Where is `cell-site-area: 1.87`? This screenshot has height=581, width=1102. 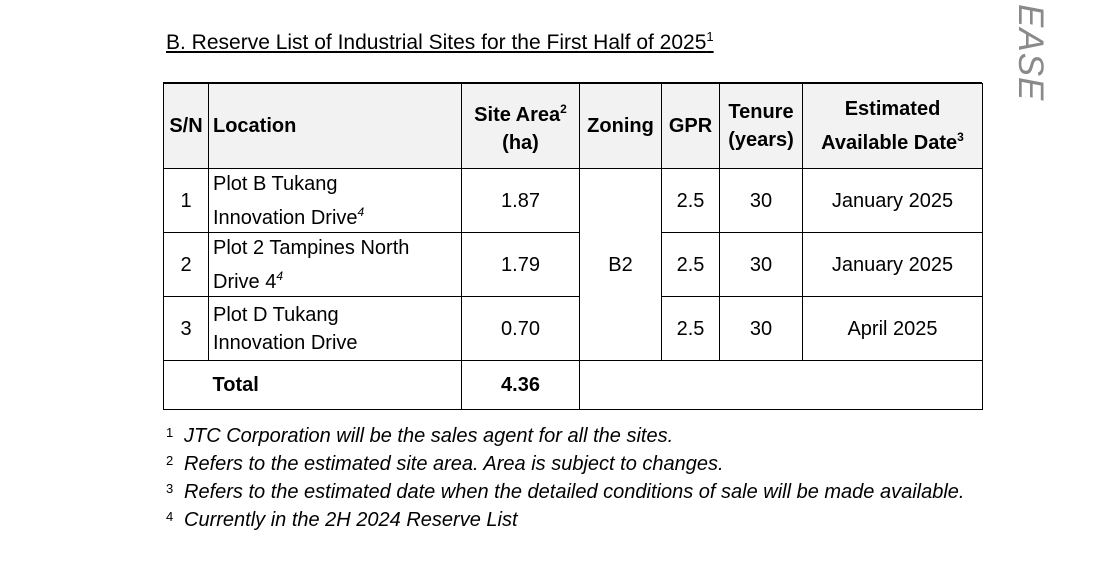
cell-site-area: 1.87 is located at coordinates (520, 200).